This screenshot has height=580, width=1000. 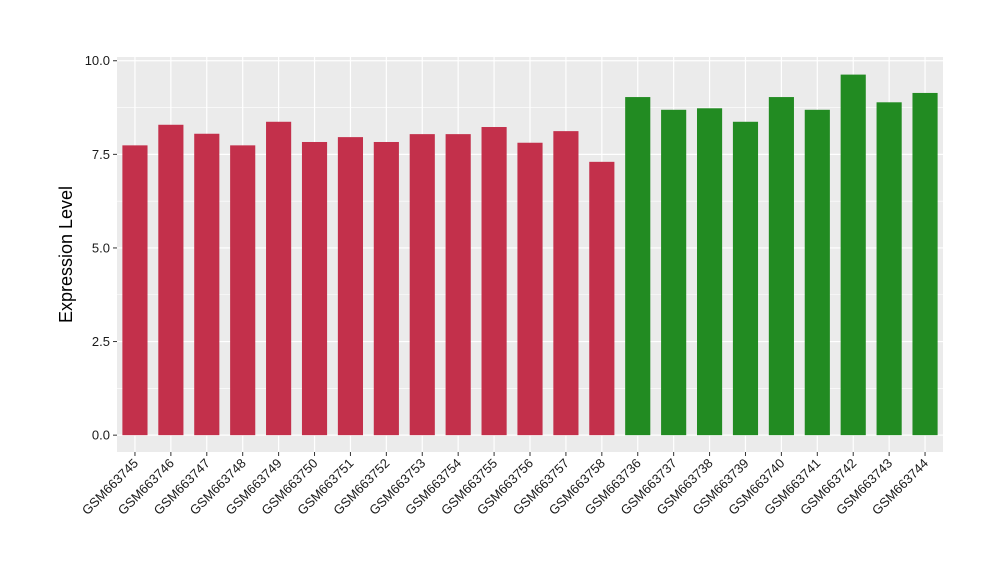 What do you see at coordinates (101, 341) in the screenshot?
I see `y-tick-label: 2.5` at bounding box center [101, 341].